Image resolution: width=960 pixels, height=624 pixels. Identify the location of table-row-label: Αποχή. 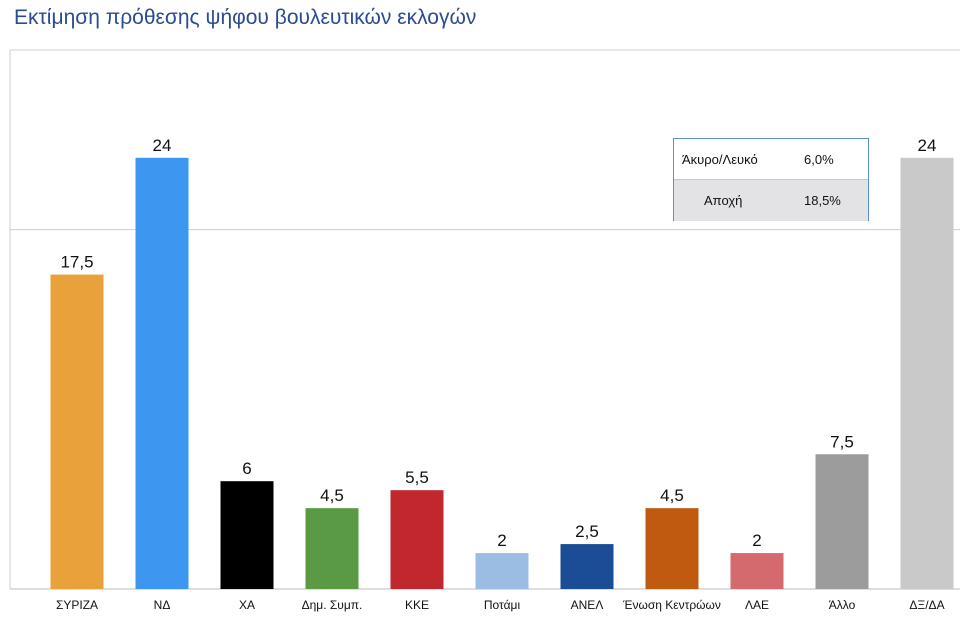
(723, 200).